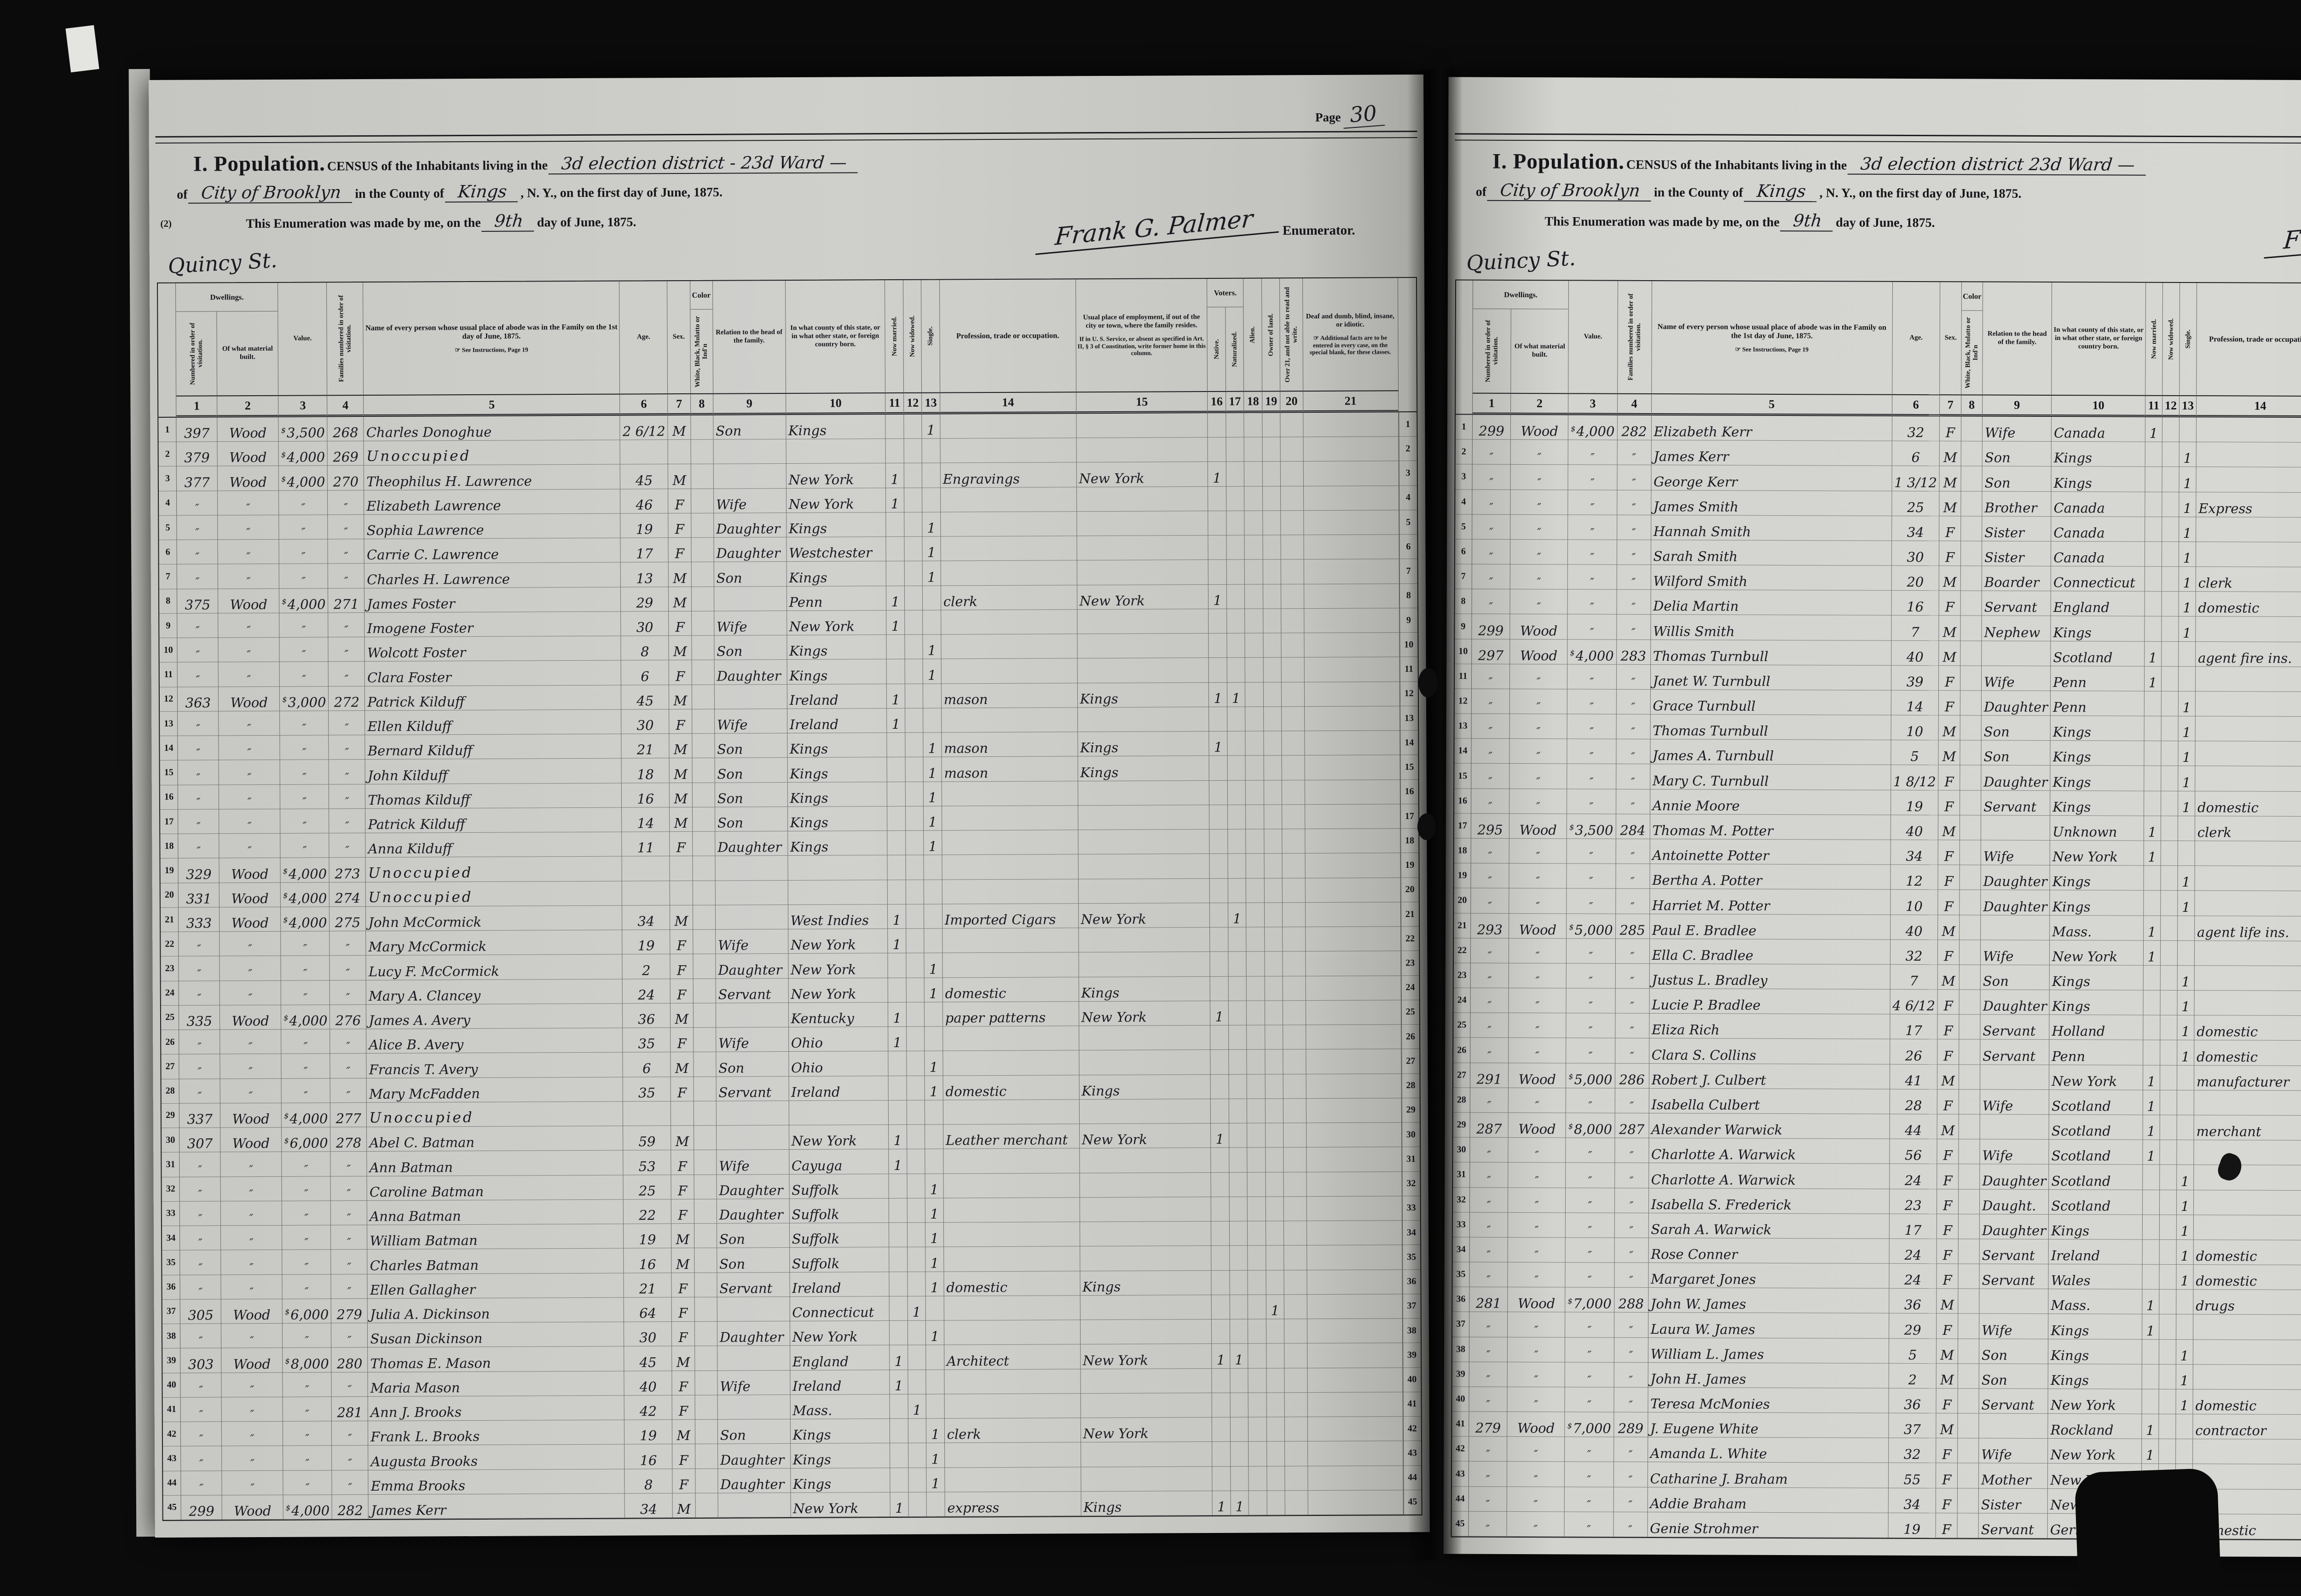 Image resolution: width=2301 pixels, height=1596 pixels. Describe the element at coordinates (1912, 1525) in the screenshot. I see `table-cell: 19` at that location.